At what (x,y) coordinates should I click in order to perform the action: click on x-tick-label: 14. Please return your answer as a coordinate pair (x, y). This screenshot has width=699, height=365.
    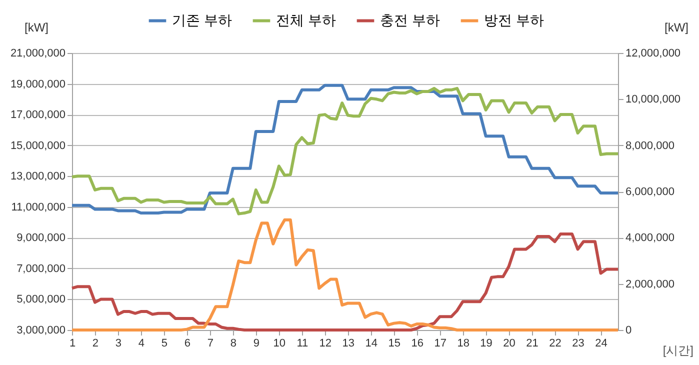
    Looking at the image, I should click on (371, 344).